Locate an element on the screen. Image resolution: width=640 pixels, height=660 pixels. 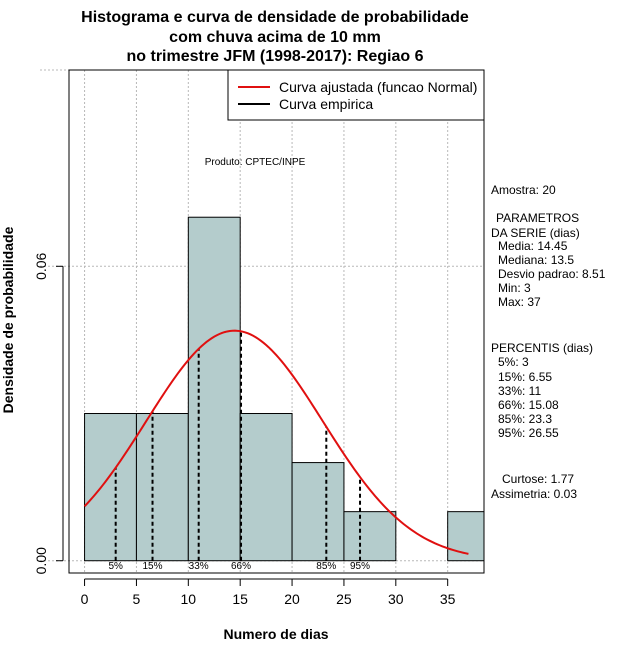
product-label: Produto: CPTEC/INPE is located at coordinates (255, 162).